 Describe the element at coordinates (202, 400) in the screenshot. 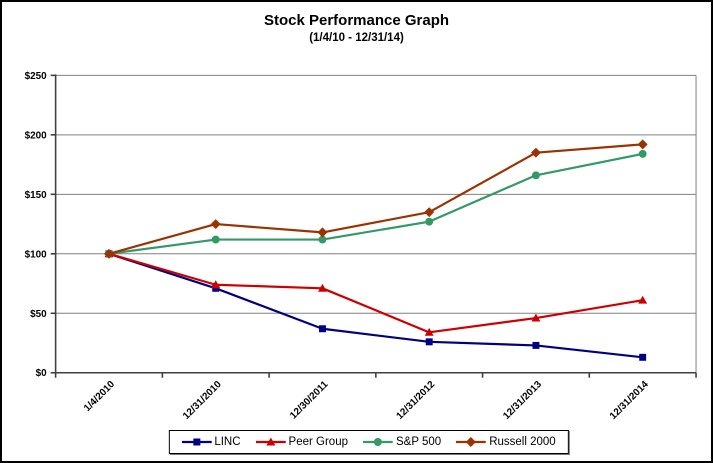

I see `x-axis-tick-label: 12/31/2010` at that location.